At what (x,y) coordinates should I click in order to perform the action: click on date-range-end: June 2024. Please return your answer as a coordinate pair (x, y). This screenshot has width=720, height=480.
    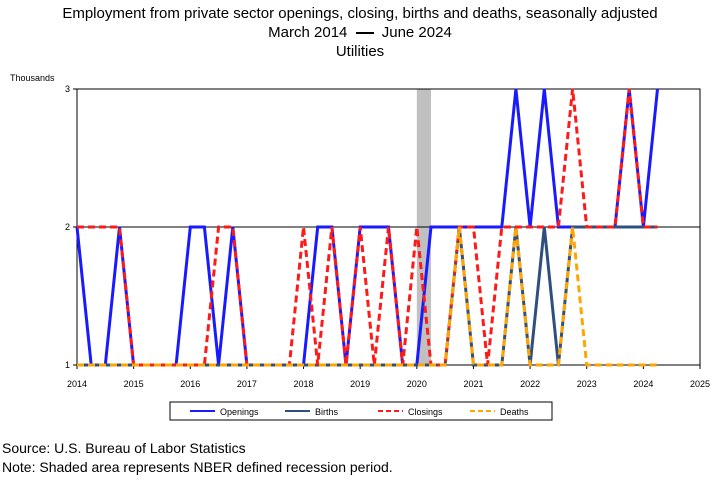
    Looking at the image, I should click on (416, 32).